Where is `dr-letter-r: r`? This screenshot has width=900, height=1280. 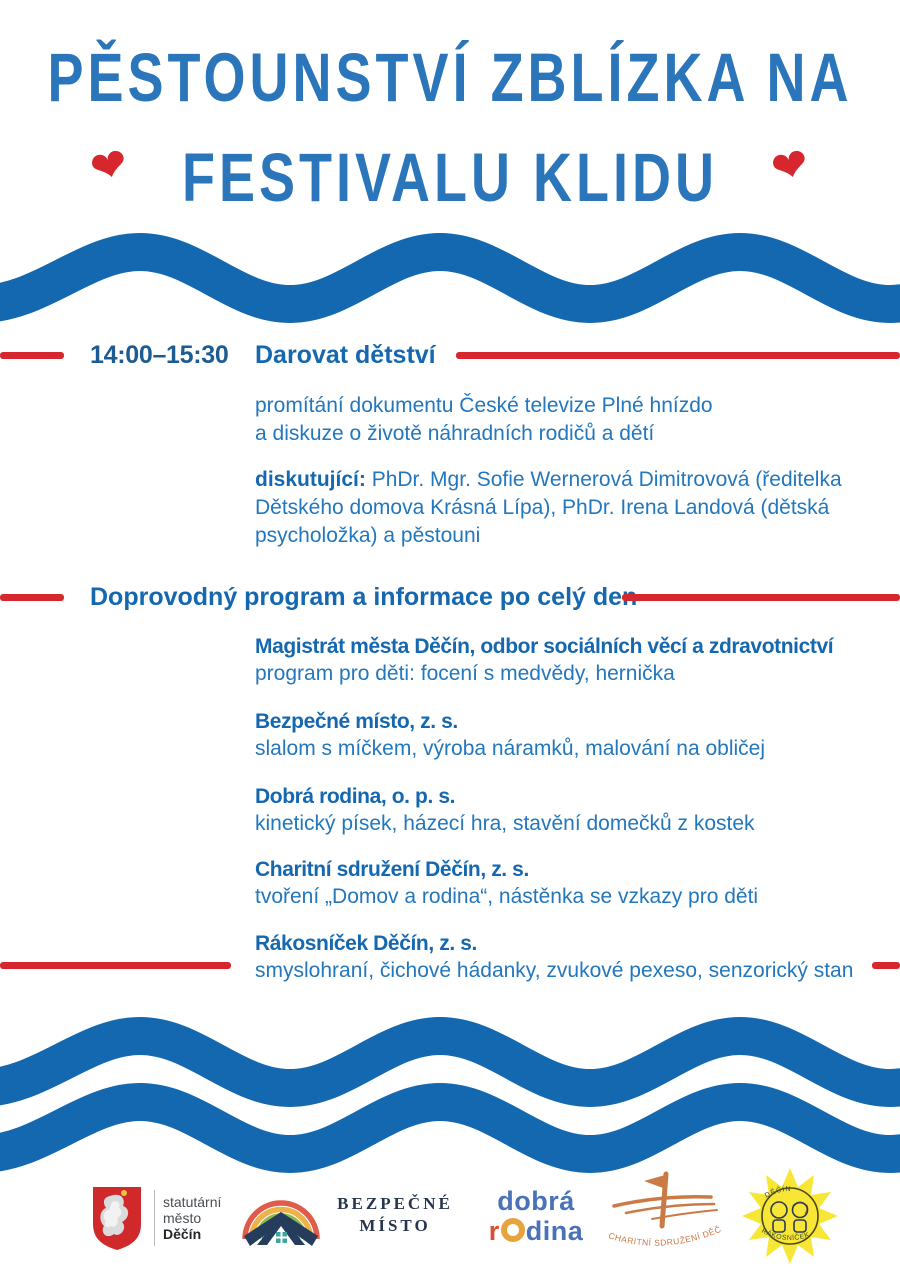 dr-letter-r: r is located at coordinates (494, 1231).